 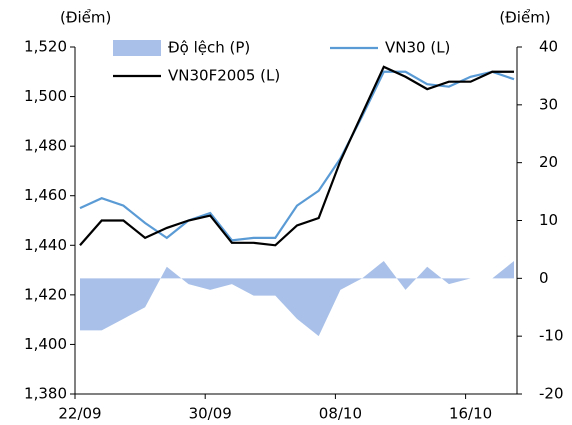 What do you see at coordinates (548, 220) in the screenshot?
I see `y2-tick-label: 10` at bounding box center [548, 220].